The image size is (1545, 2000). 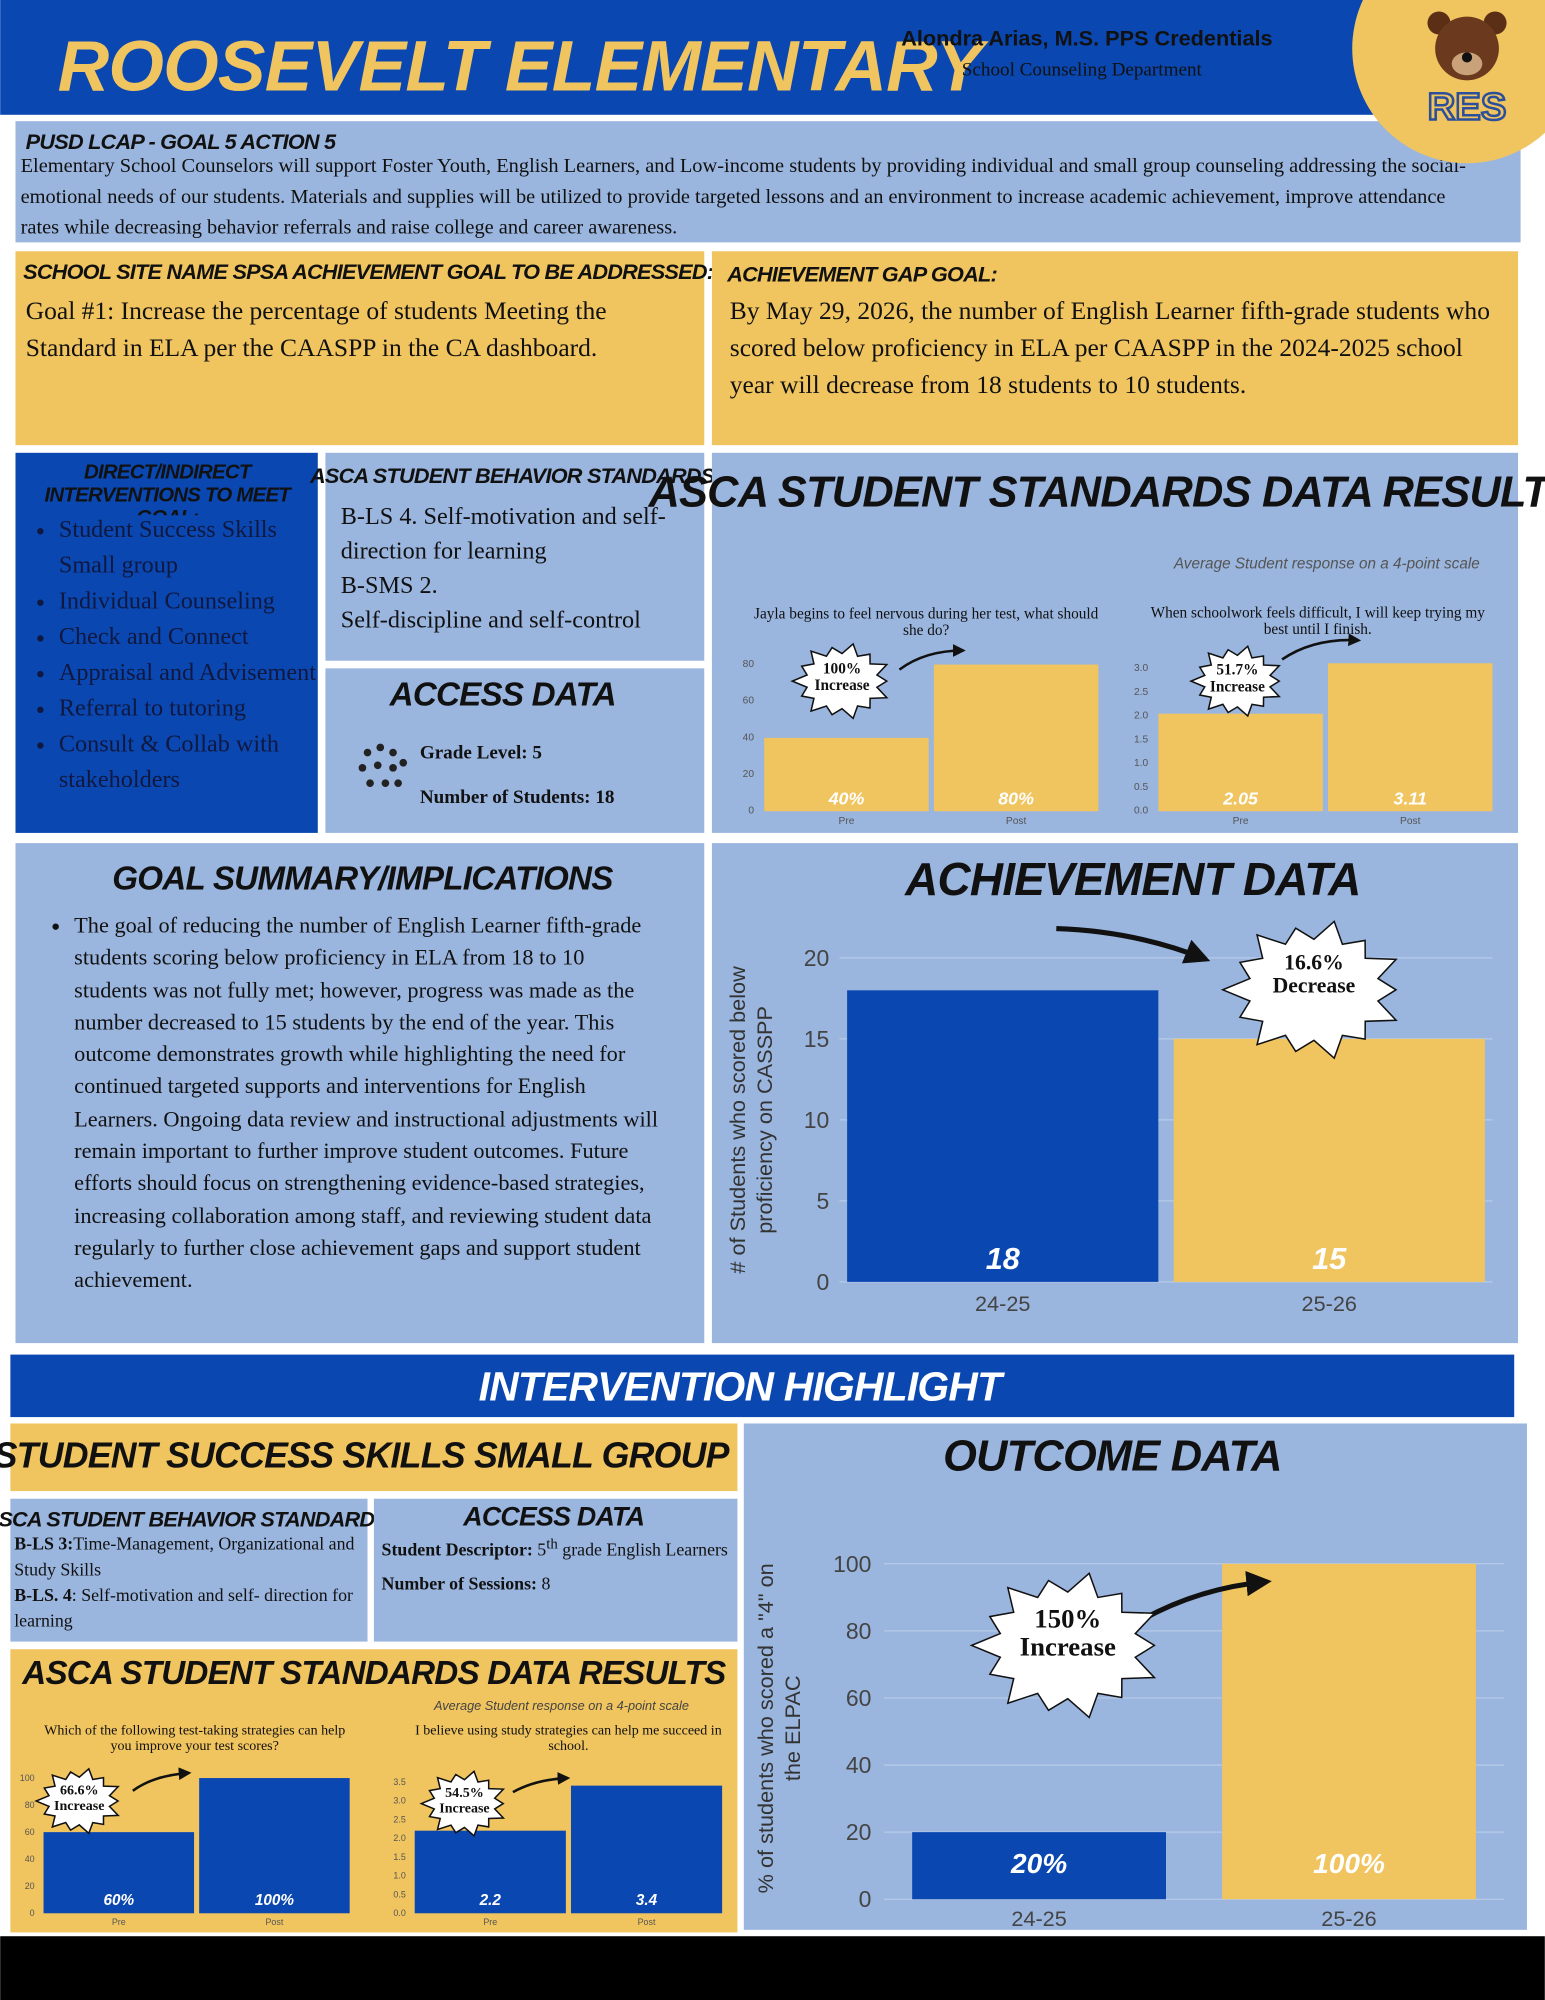 I want to click on descriptor-part: grade English Learners, so click(x=642, y=1551).